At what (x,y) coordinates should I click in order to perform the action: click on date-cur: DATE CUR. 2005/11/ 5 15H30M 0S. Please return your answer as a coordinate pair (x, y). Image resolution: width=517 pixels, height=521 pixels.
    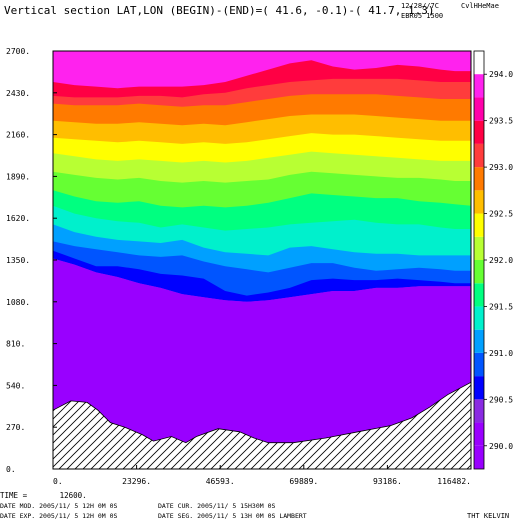
    Looking at the image, I should click on (216, 506).